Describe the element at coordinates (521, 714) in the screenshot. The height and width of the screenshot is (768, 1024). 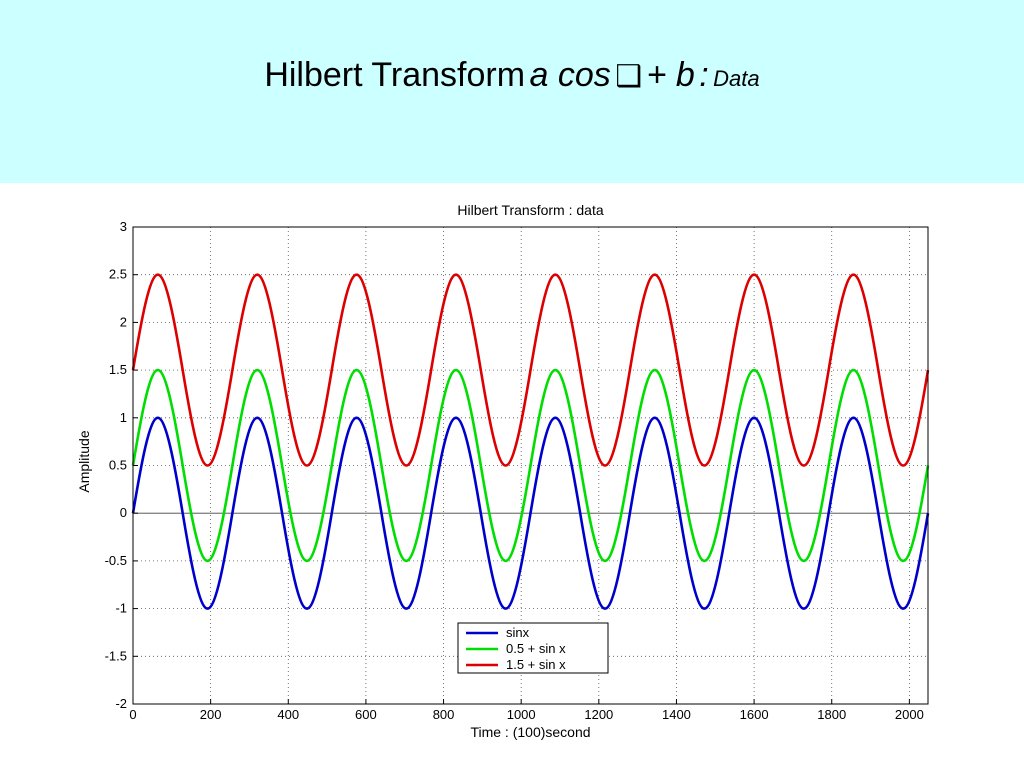
I see `x-tick-label: 1000` at that location.